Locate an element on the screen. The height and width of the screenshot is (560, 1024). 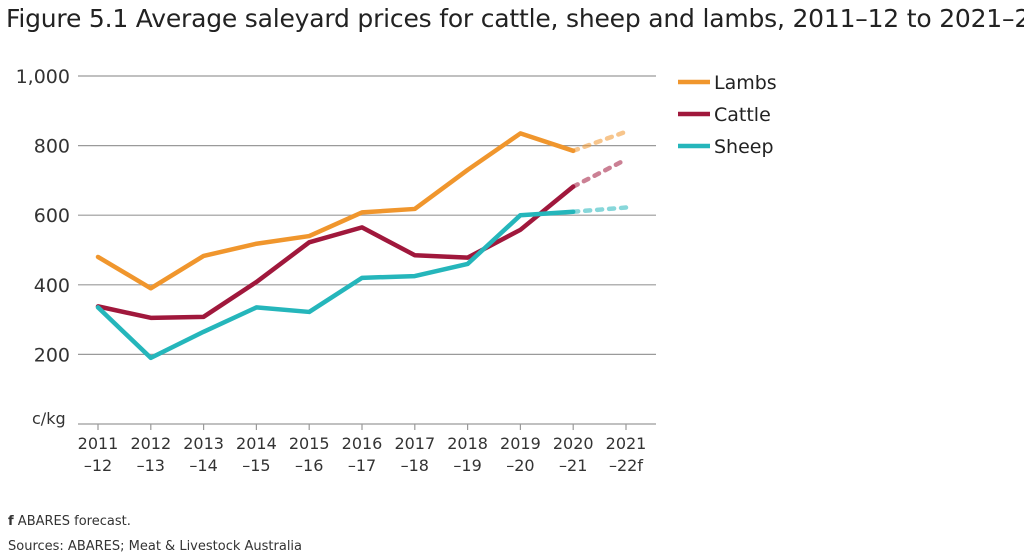
y-tick-label: 1,000 is located at coordinates (43, 77).